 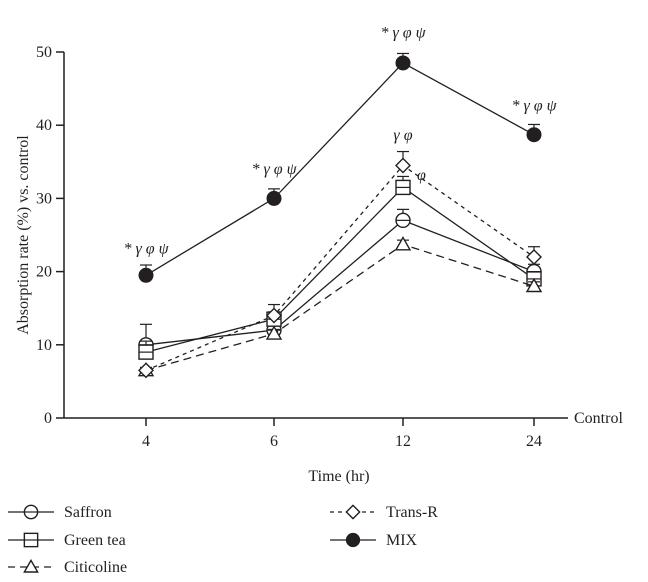 I want to click on y-tick-label: 0, so click(x=48, y=418).